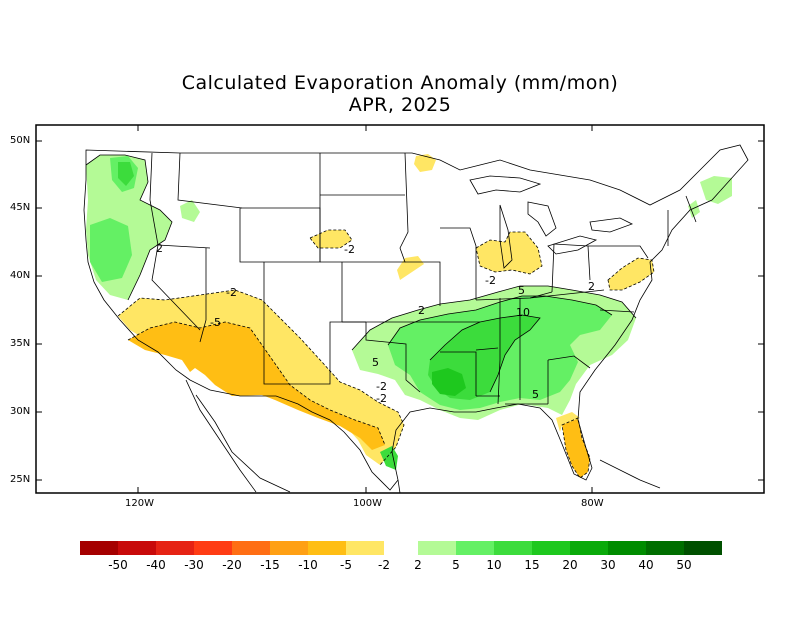  What do you see at coordinates (694, 209) in the screenshot?
I see `anomaly-region-maine-patch` at bounding box center [694, 209].